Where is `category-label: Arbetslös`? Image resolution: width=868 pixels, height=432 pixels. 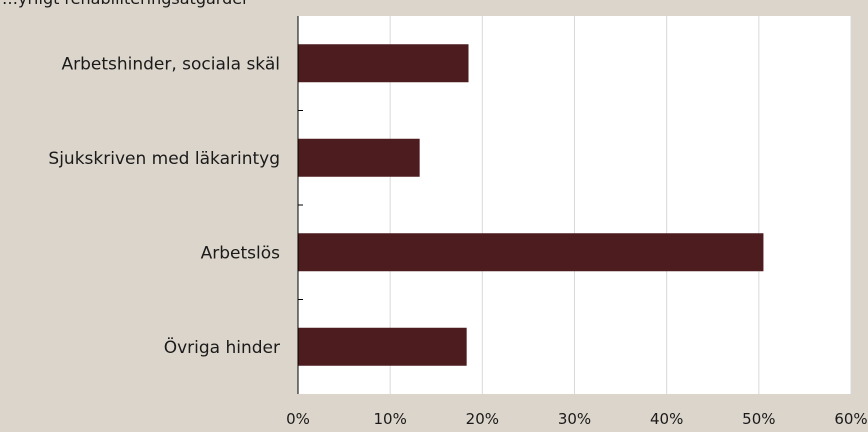
category-label: Arbetslös is located at coordinates (241, 253).